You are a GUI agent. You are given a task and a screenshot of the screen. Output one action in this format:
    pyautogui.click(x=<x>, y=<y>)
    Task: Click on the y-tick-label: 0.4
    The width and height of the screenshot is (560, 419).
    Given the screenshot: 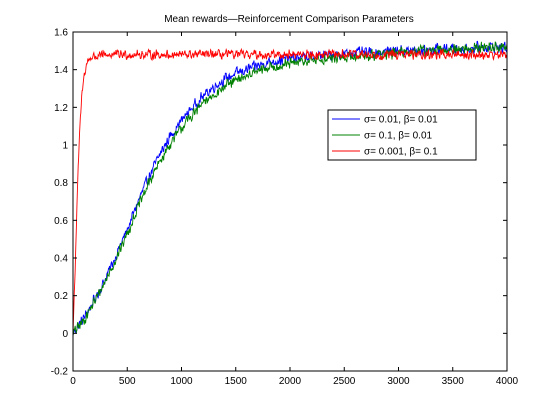 What is the action you would take?
    pyautogui.click(x=61, y=259)
    